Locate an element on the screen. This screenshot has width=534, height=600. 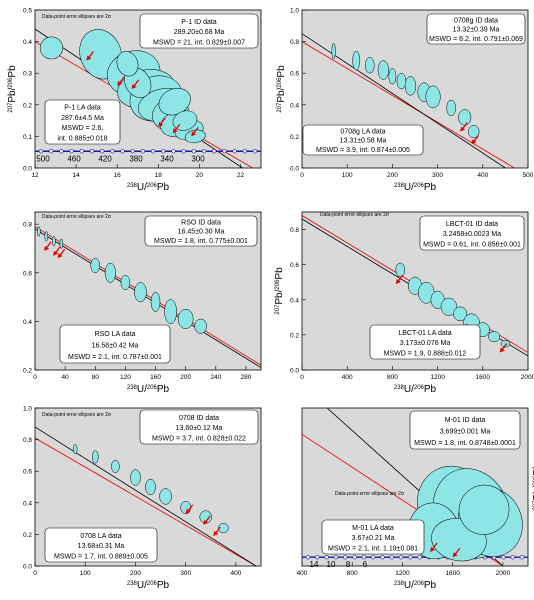
id-data-box is located at coordinates (199, 427).